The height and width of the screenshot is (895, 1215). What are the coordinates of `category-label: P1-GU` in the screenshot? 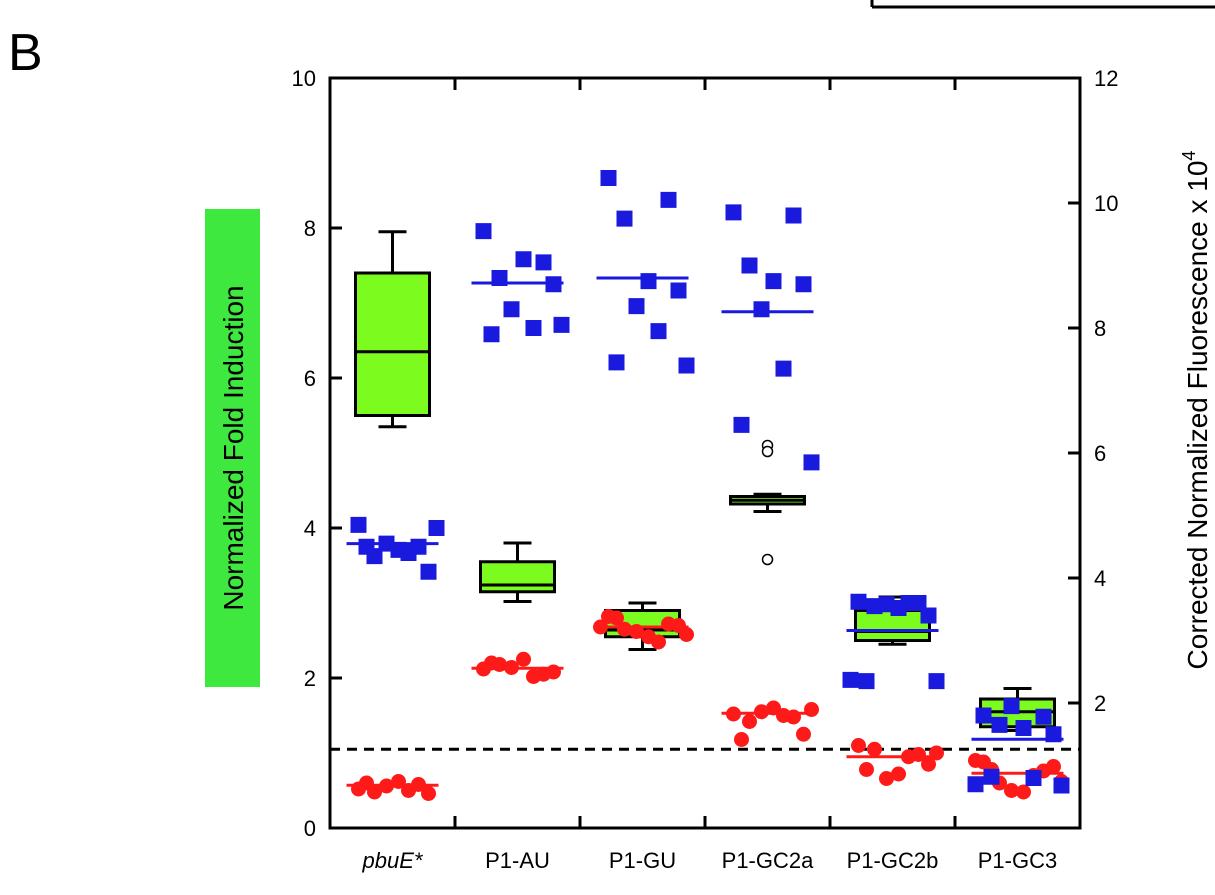 It's located at (642, 860).